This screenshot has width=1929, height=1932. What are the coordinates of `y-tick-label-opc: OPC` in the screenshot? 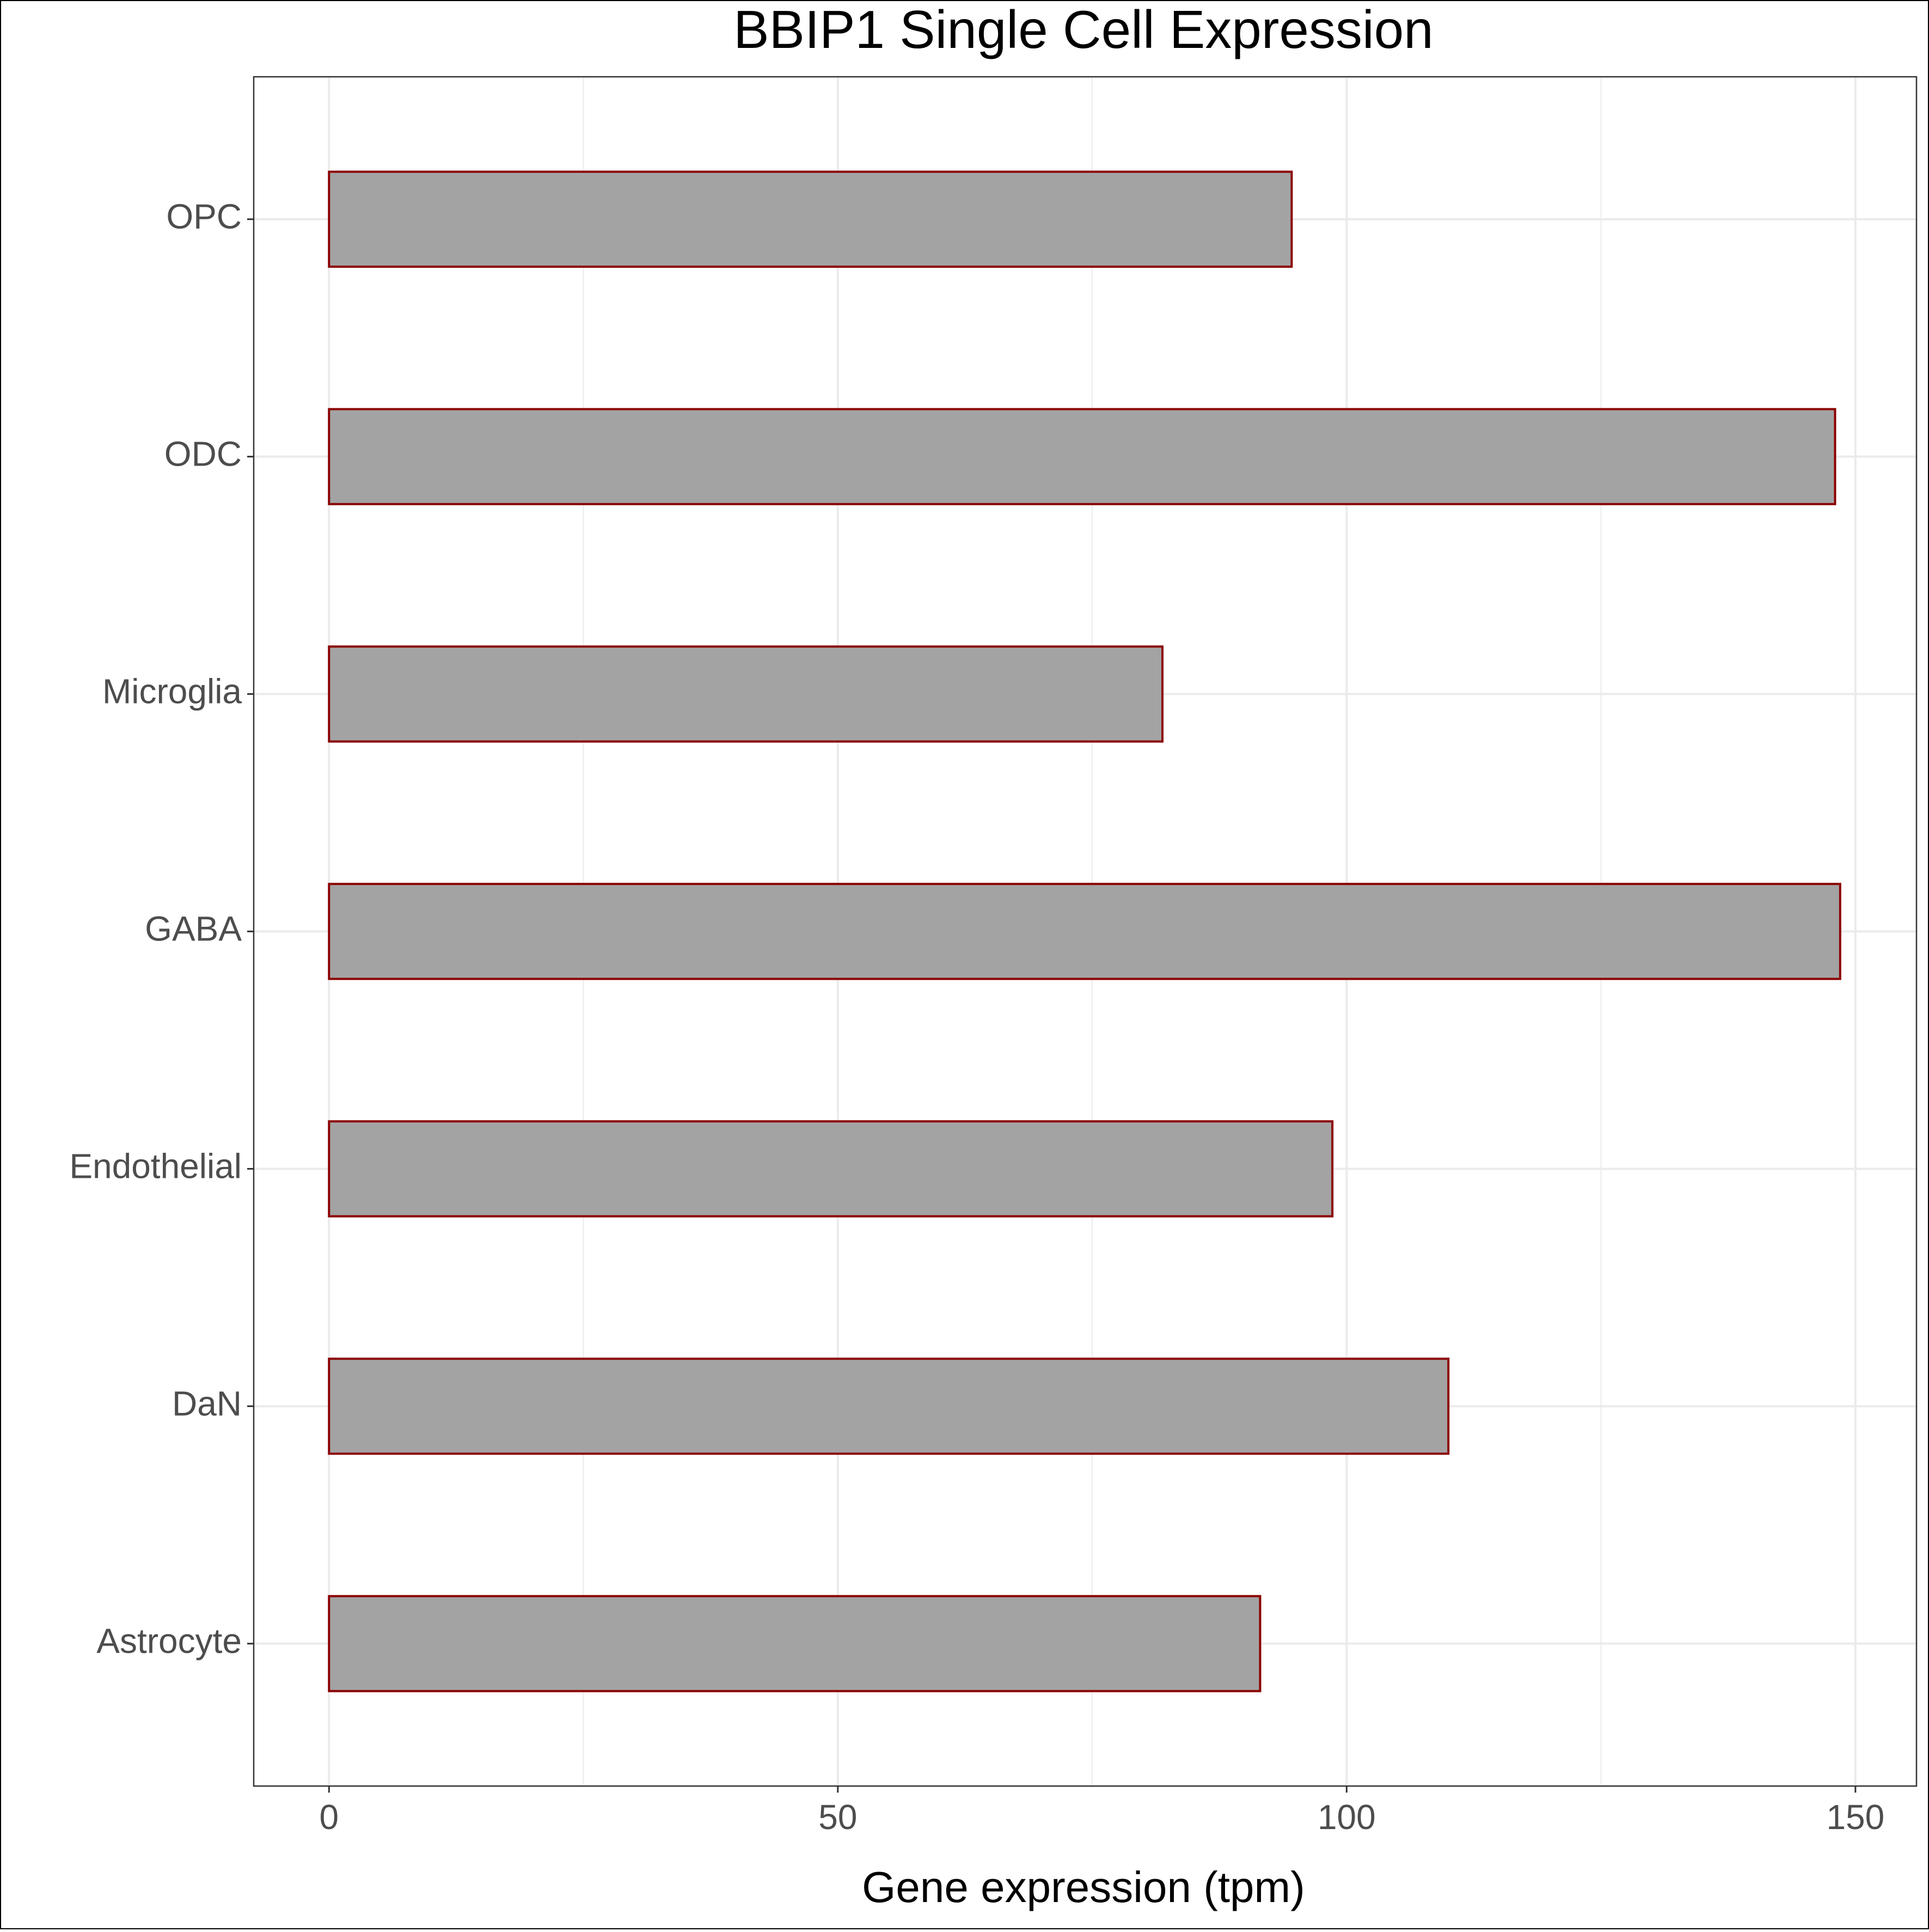 It's located at (204, 217).